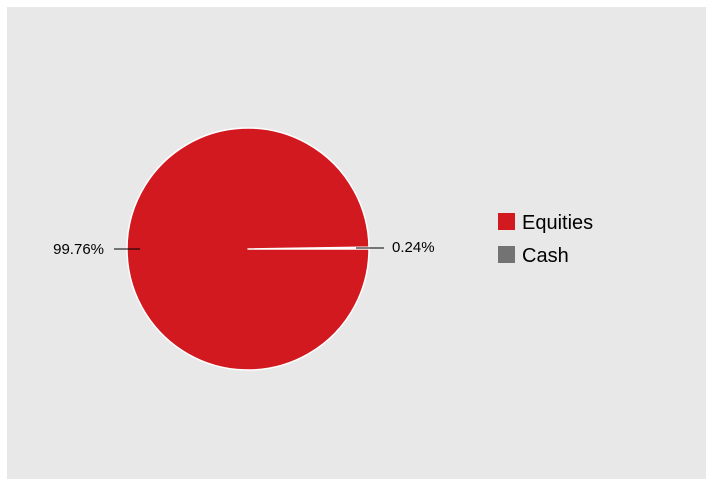  Describe the element at coordinates (506, 221) in the screenshot. I see `legend-swatch-equities` at that location.